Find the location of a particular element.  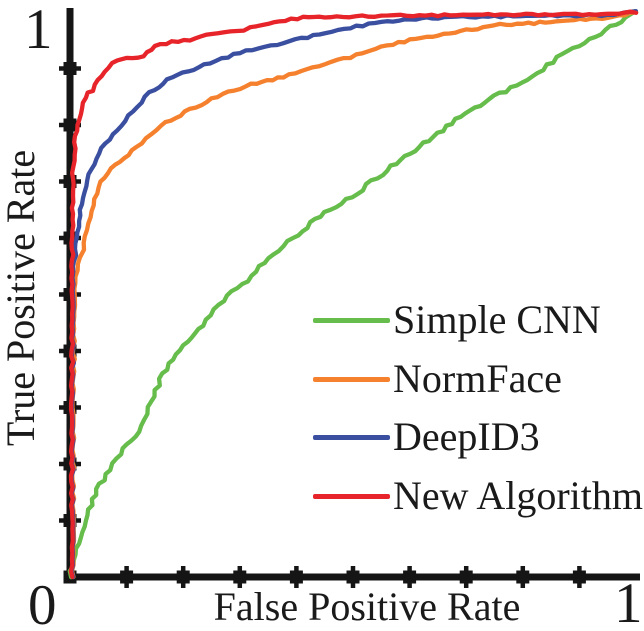

x-axis-max-label: 1 is located at coordinates (628, 601).